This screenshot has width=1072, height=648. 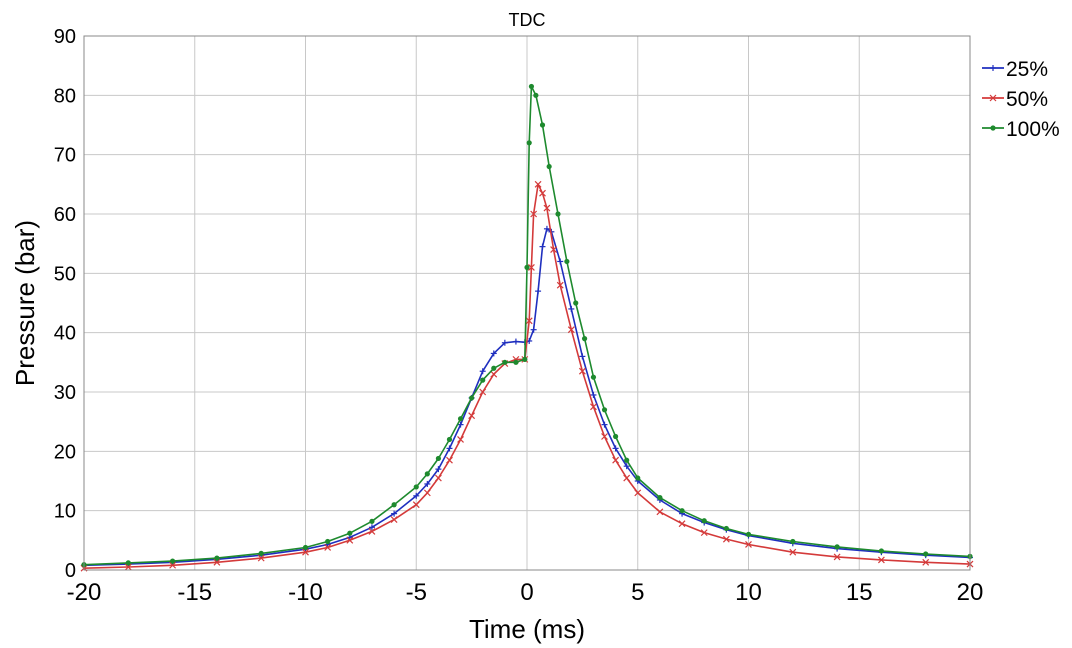 I want to click on x-tick-label: -5, so click(x=416, y=592).